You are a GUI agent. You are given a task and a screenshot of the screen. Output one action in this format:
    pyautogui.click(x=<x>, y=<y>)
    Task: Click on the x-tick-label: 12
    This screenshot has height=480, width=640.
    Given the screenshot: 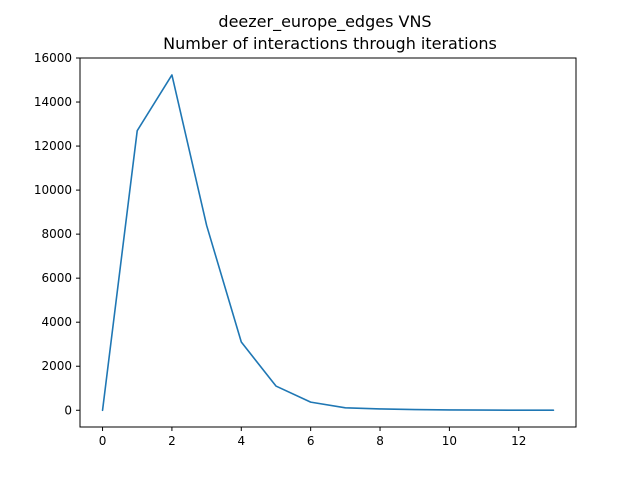 What is the action you would take?
    pyautogui.click(x=518, y=441)
    